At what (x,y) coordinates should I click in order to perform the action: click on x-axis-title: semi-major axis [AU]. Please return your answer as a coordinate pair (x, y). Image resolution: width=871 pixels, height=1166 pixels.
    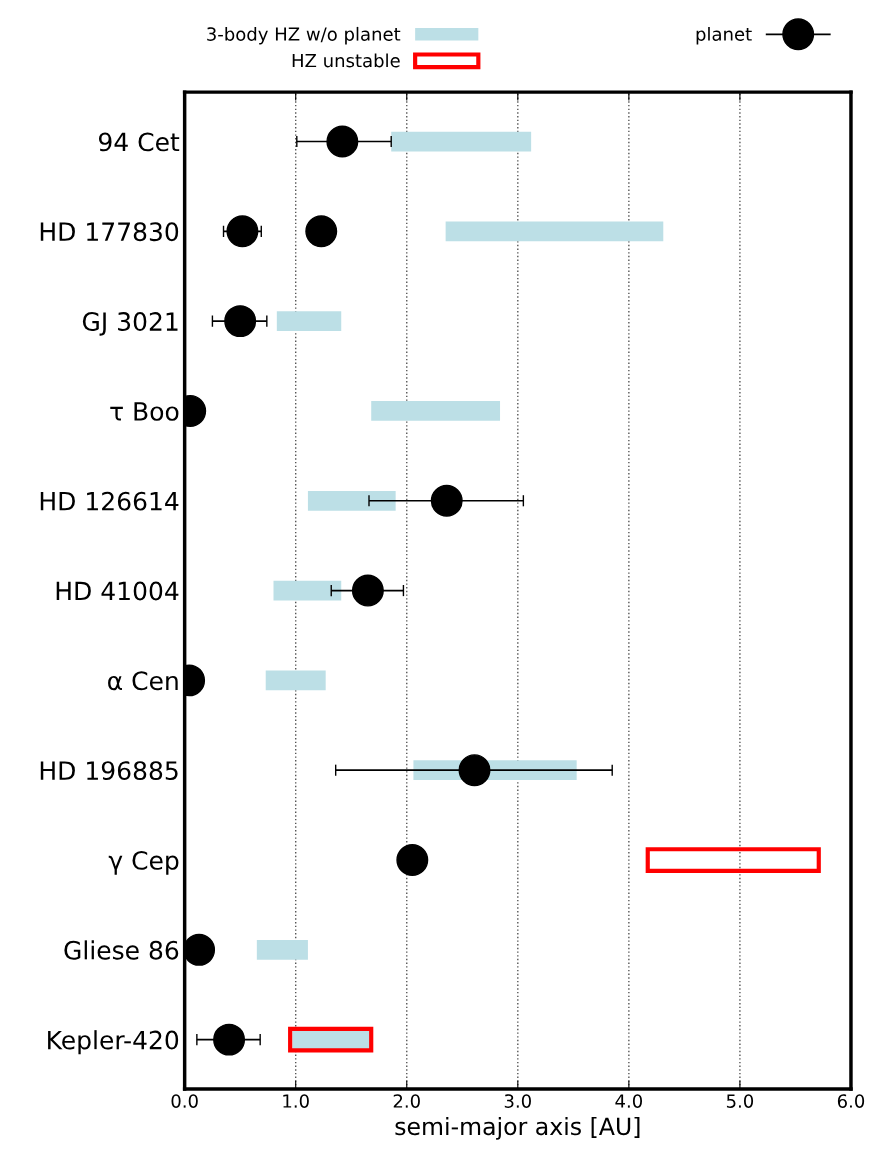
    Looking at the image, I should click on (517, 1128).